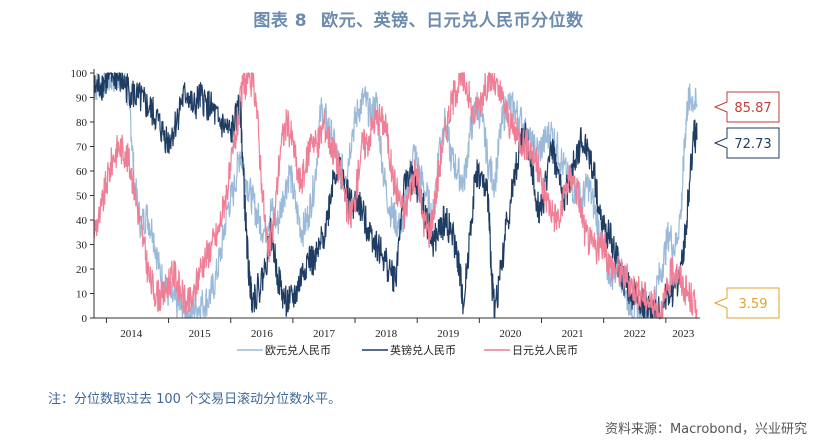 This screenshot has height=447, width=837. Describe the element at coordinates (131, 334) in the screenshot. I see `x-tick-label: 2014` at that location.